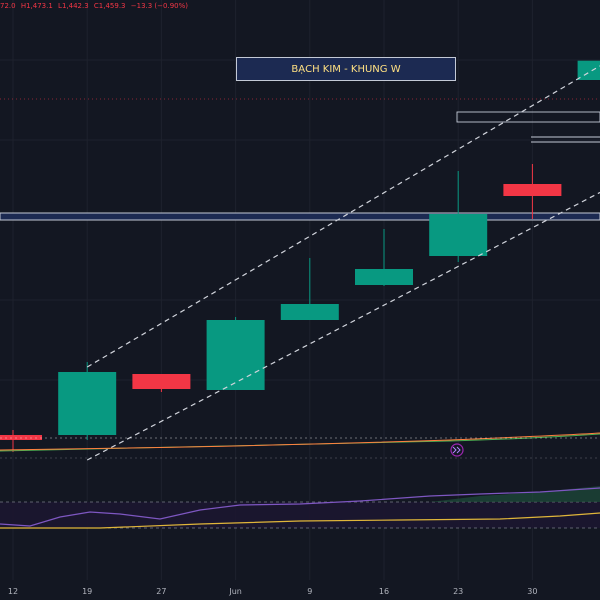  I want to click on chart-title-box: BẠCH KIM - KHUNG W, so click(346, 69).